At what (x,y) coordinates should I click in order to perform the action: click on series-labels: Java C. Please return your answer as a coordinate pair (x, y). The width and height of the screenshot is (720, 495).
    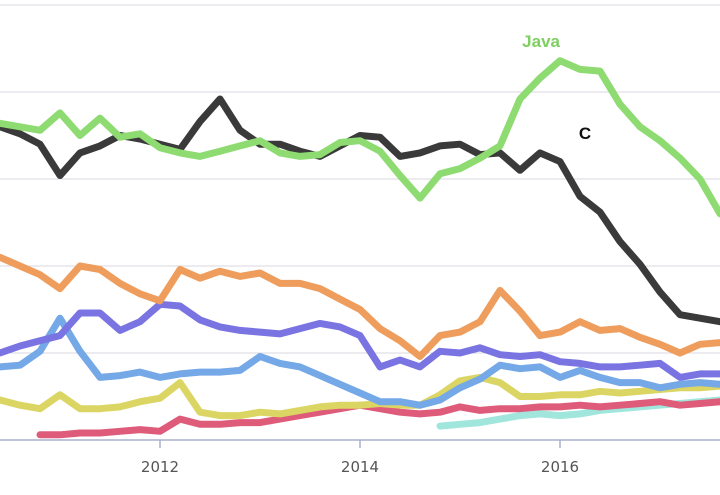
    Looking at the image, I should click on (556, 87).